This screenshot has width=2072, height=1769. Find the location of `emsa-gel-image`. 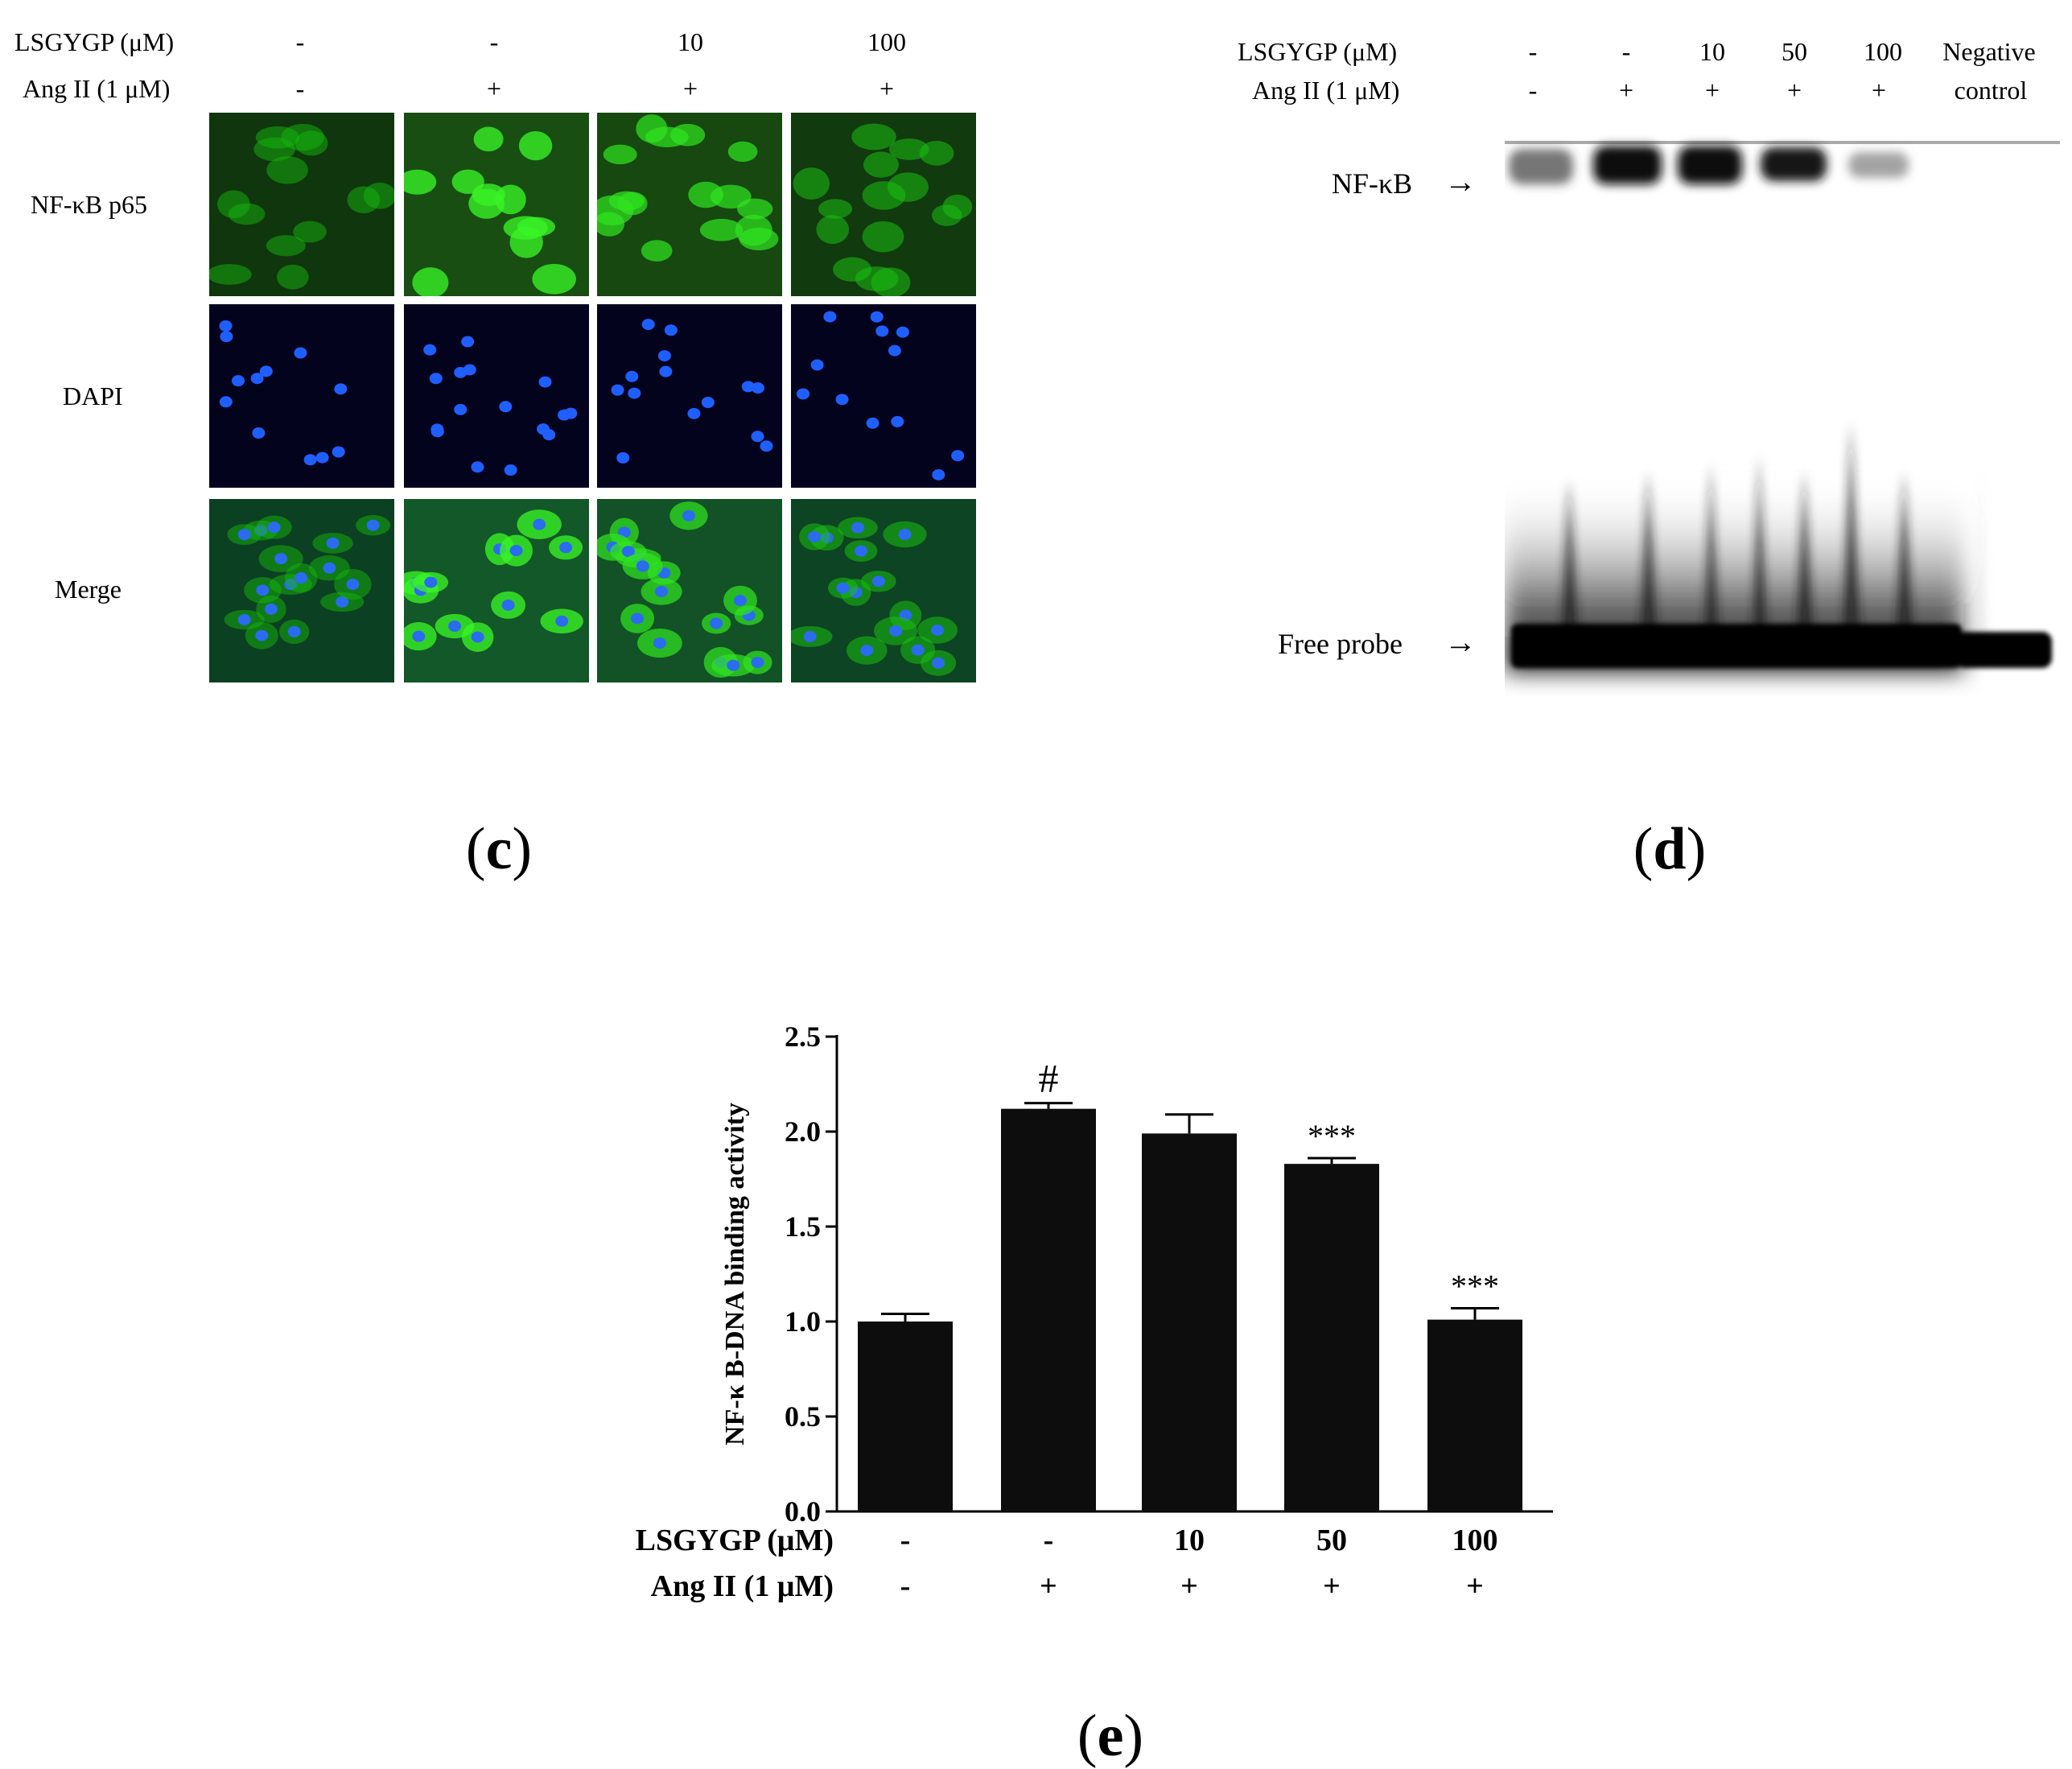

emsa-gel-image is located at coordinates (1782, 414).